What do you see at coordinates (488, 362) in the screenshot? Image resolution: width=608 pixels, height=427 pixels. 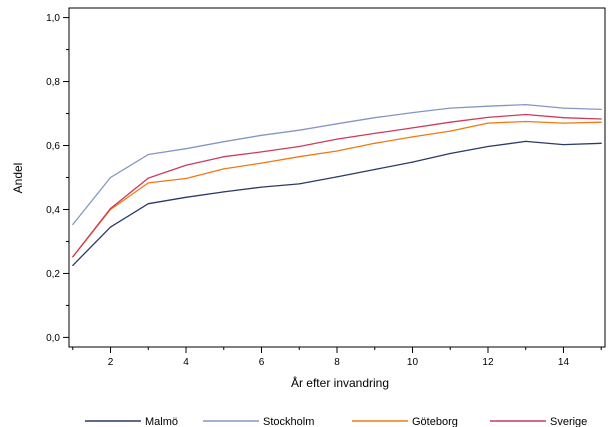 I see `x-tick-label: 12` at bounding box center [488, 362].